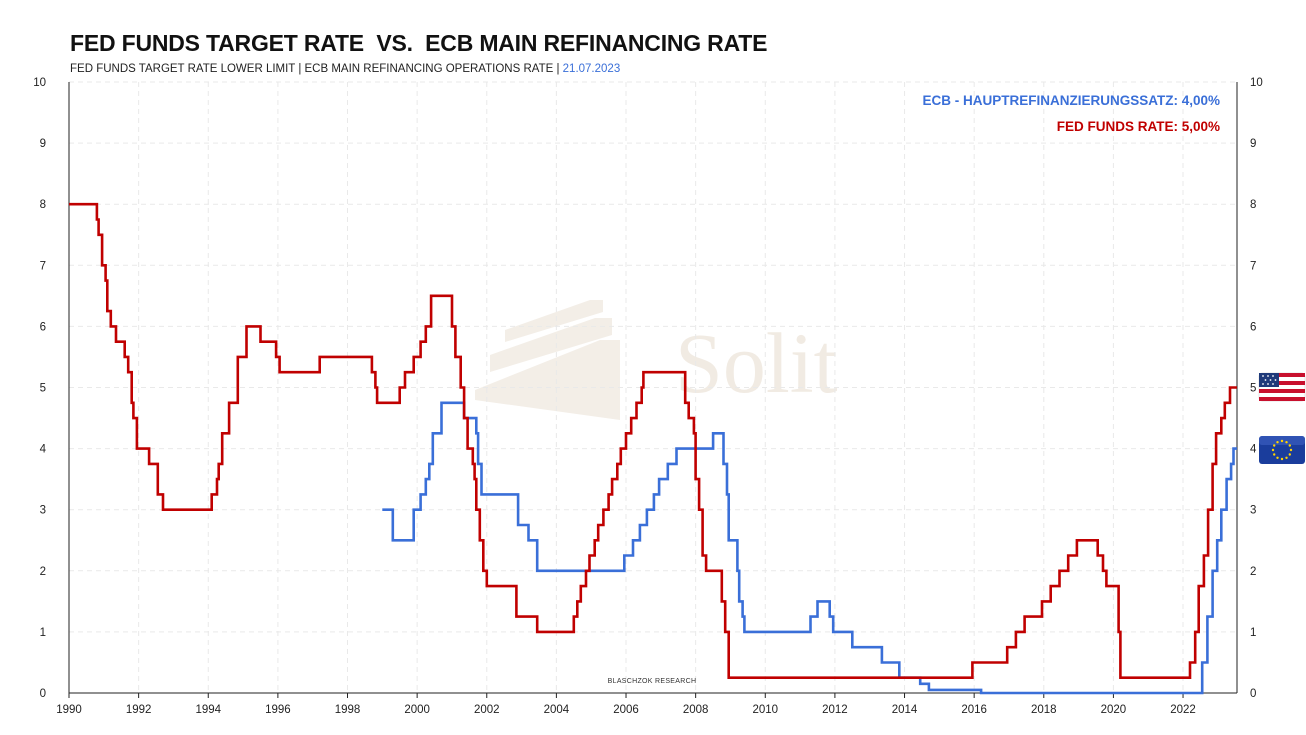 The width and height of the screenshot is (1306, 735). I want to click on y-tick-label-right: 1, so click(1253, 633).